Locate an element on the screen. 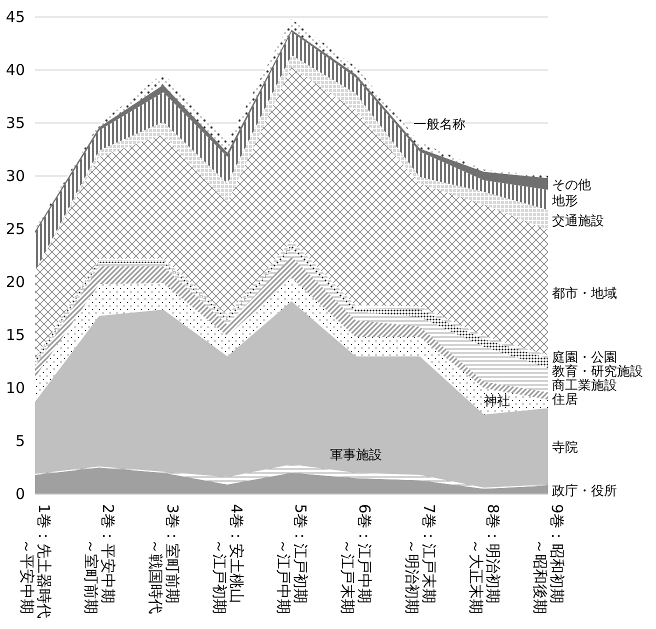 Image resolution: width=656 pixels, height=629 pixels. series-label: 教育・研究施設 is located at coordinates (597, 372).